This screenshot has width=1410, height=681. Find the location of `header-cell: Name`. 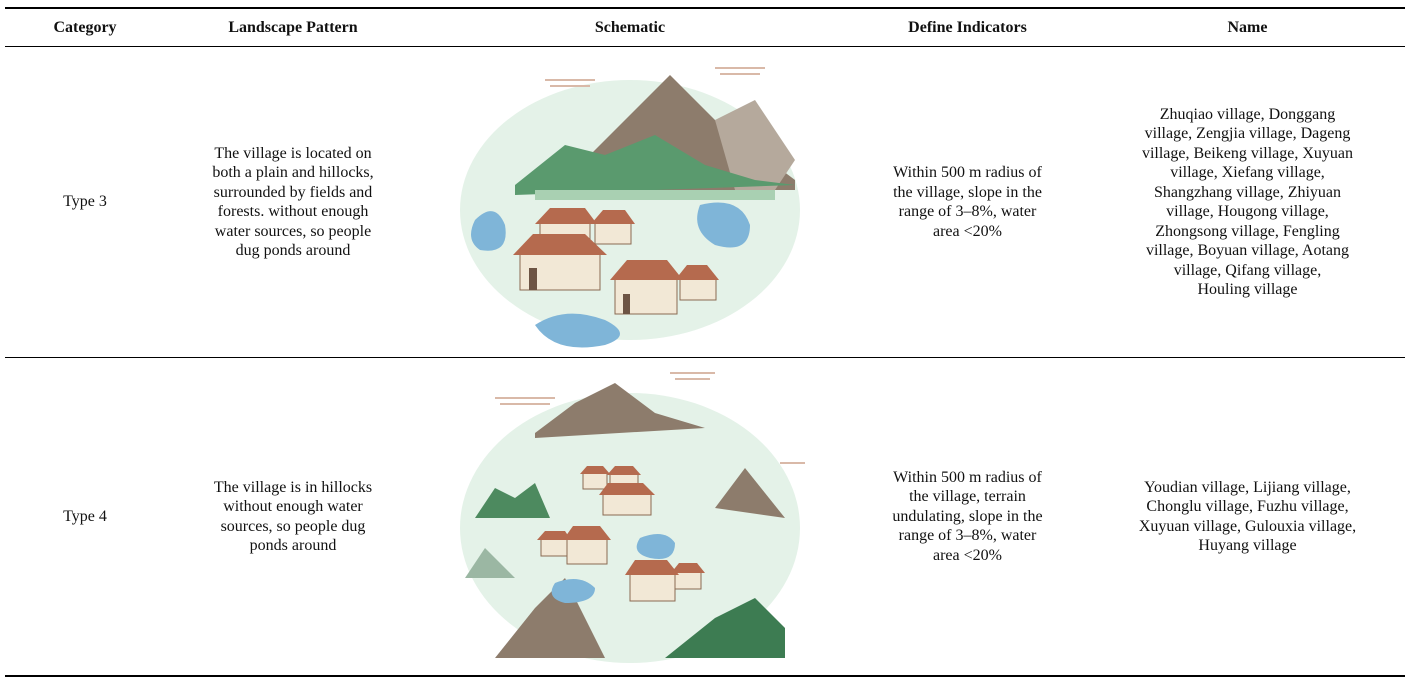

header-cell: Name is located at coordinates (1247, 28).